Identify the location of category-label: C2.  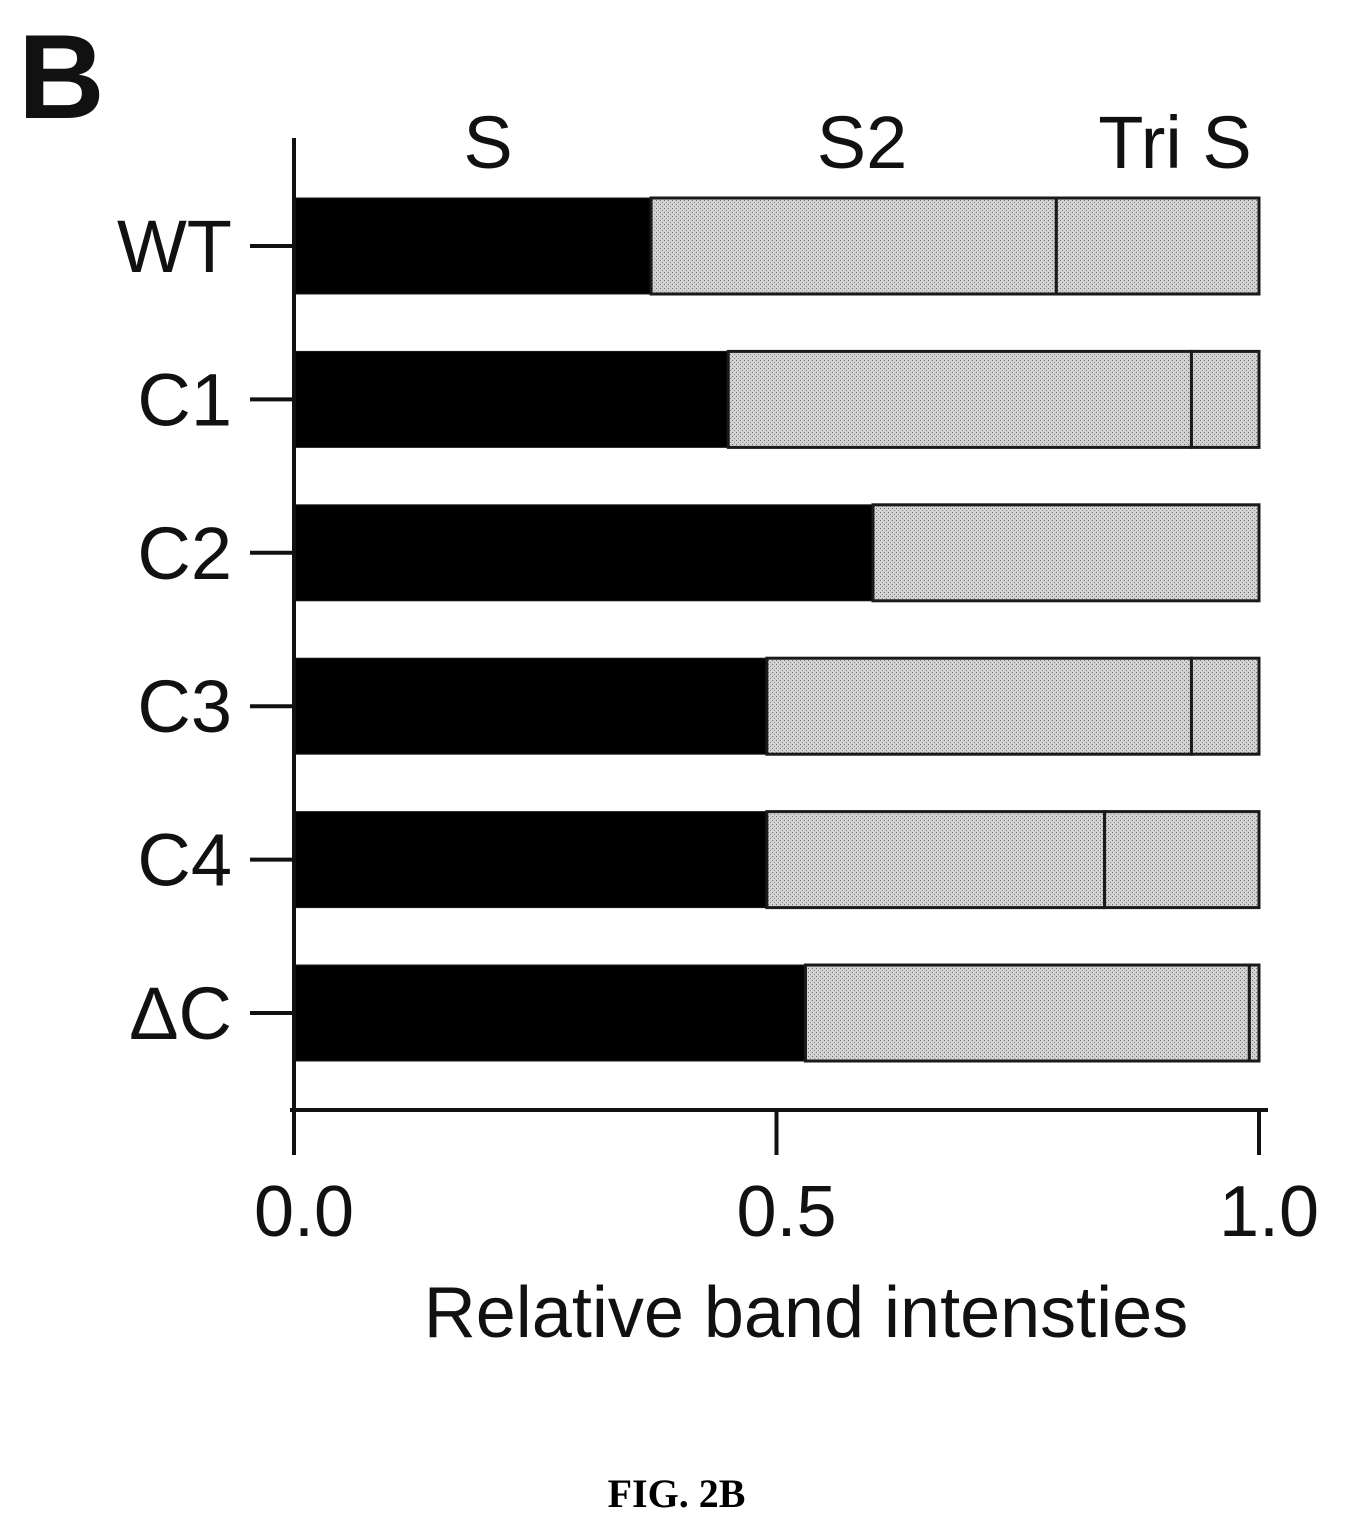
(184, 553).